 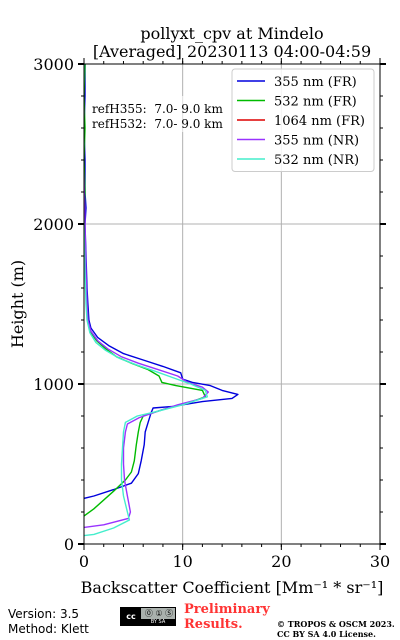 I want to click on legend-label-3: 355 nm (NR), so click(x=316, y=141).